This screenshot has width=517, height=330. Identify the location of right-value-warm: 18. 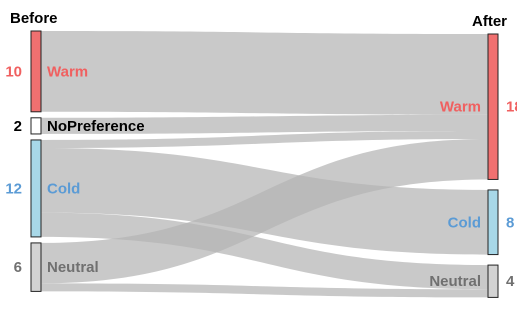
(511, 107).